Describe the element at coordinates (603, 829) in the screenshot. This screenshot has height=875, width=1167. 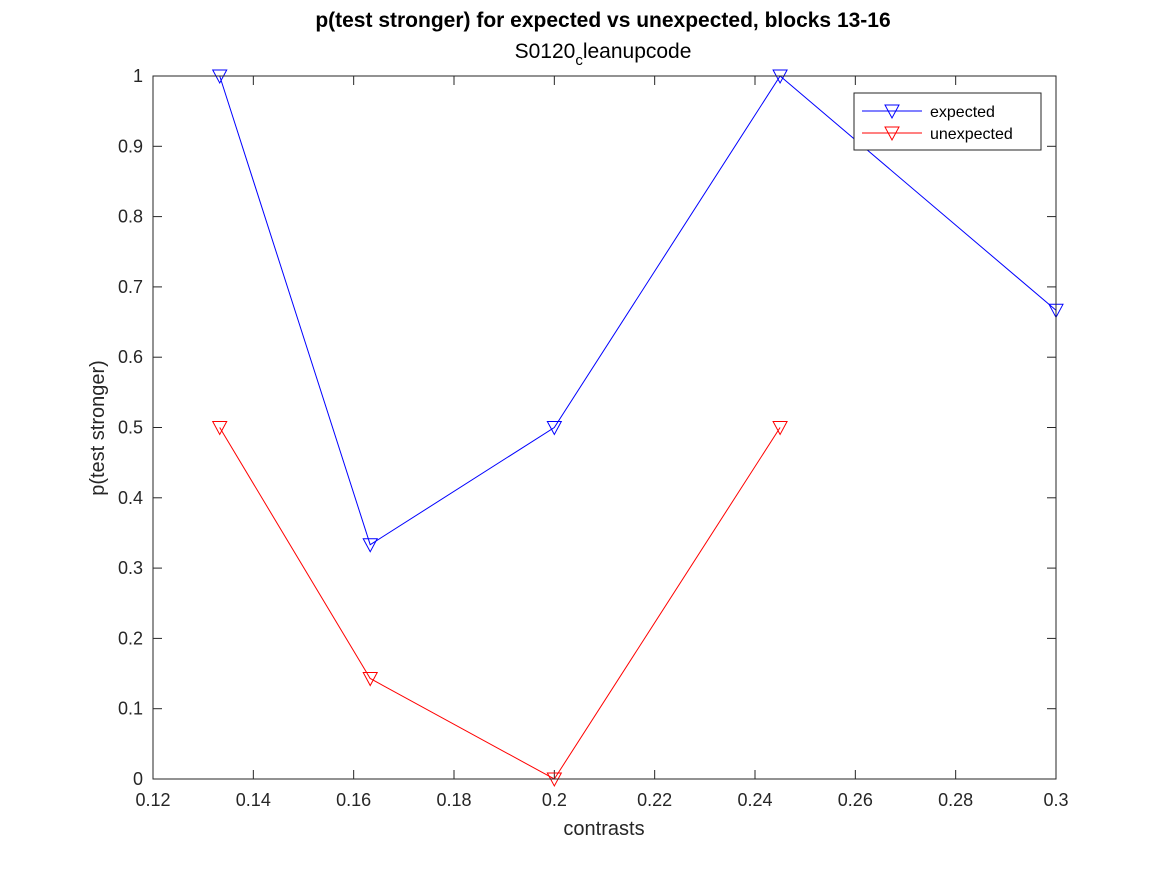
I see `x-axis-label: contrasts` at that location.